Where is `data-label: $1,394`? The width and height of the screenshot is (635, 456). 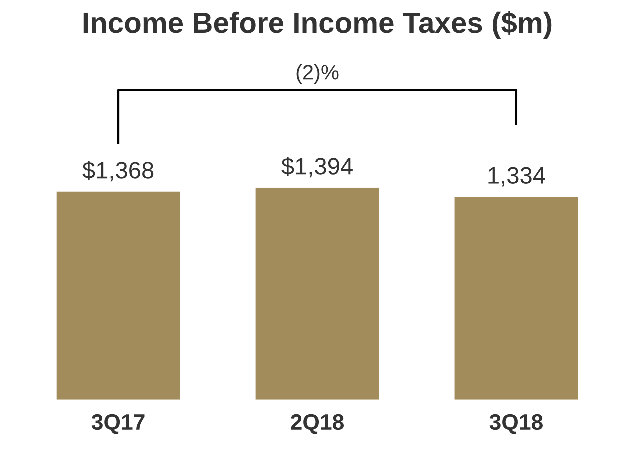 data-label: $1,394 is located at coordinates (317, 167).